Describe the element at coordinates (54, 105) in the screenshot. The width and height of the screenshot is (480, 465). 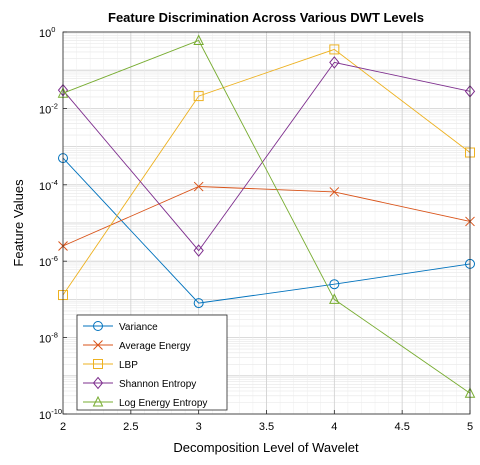
I see `y-tick-exponent: -2` at that location.